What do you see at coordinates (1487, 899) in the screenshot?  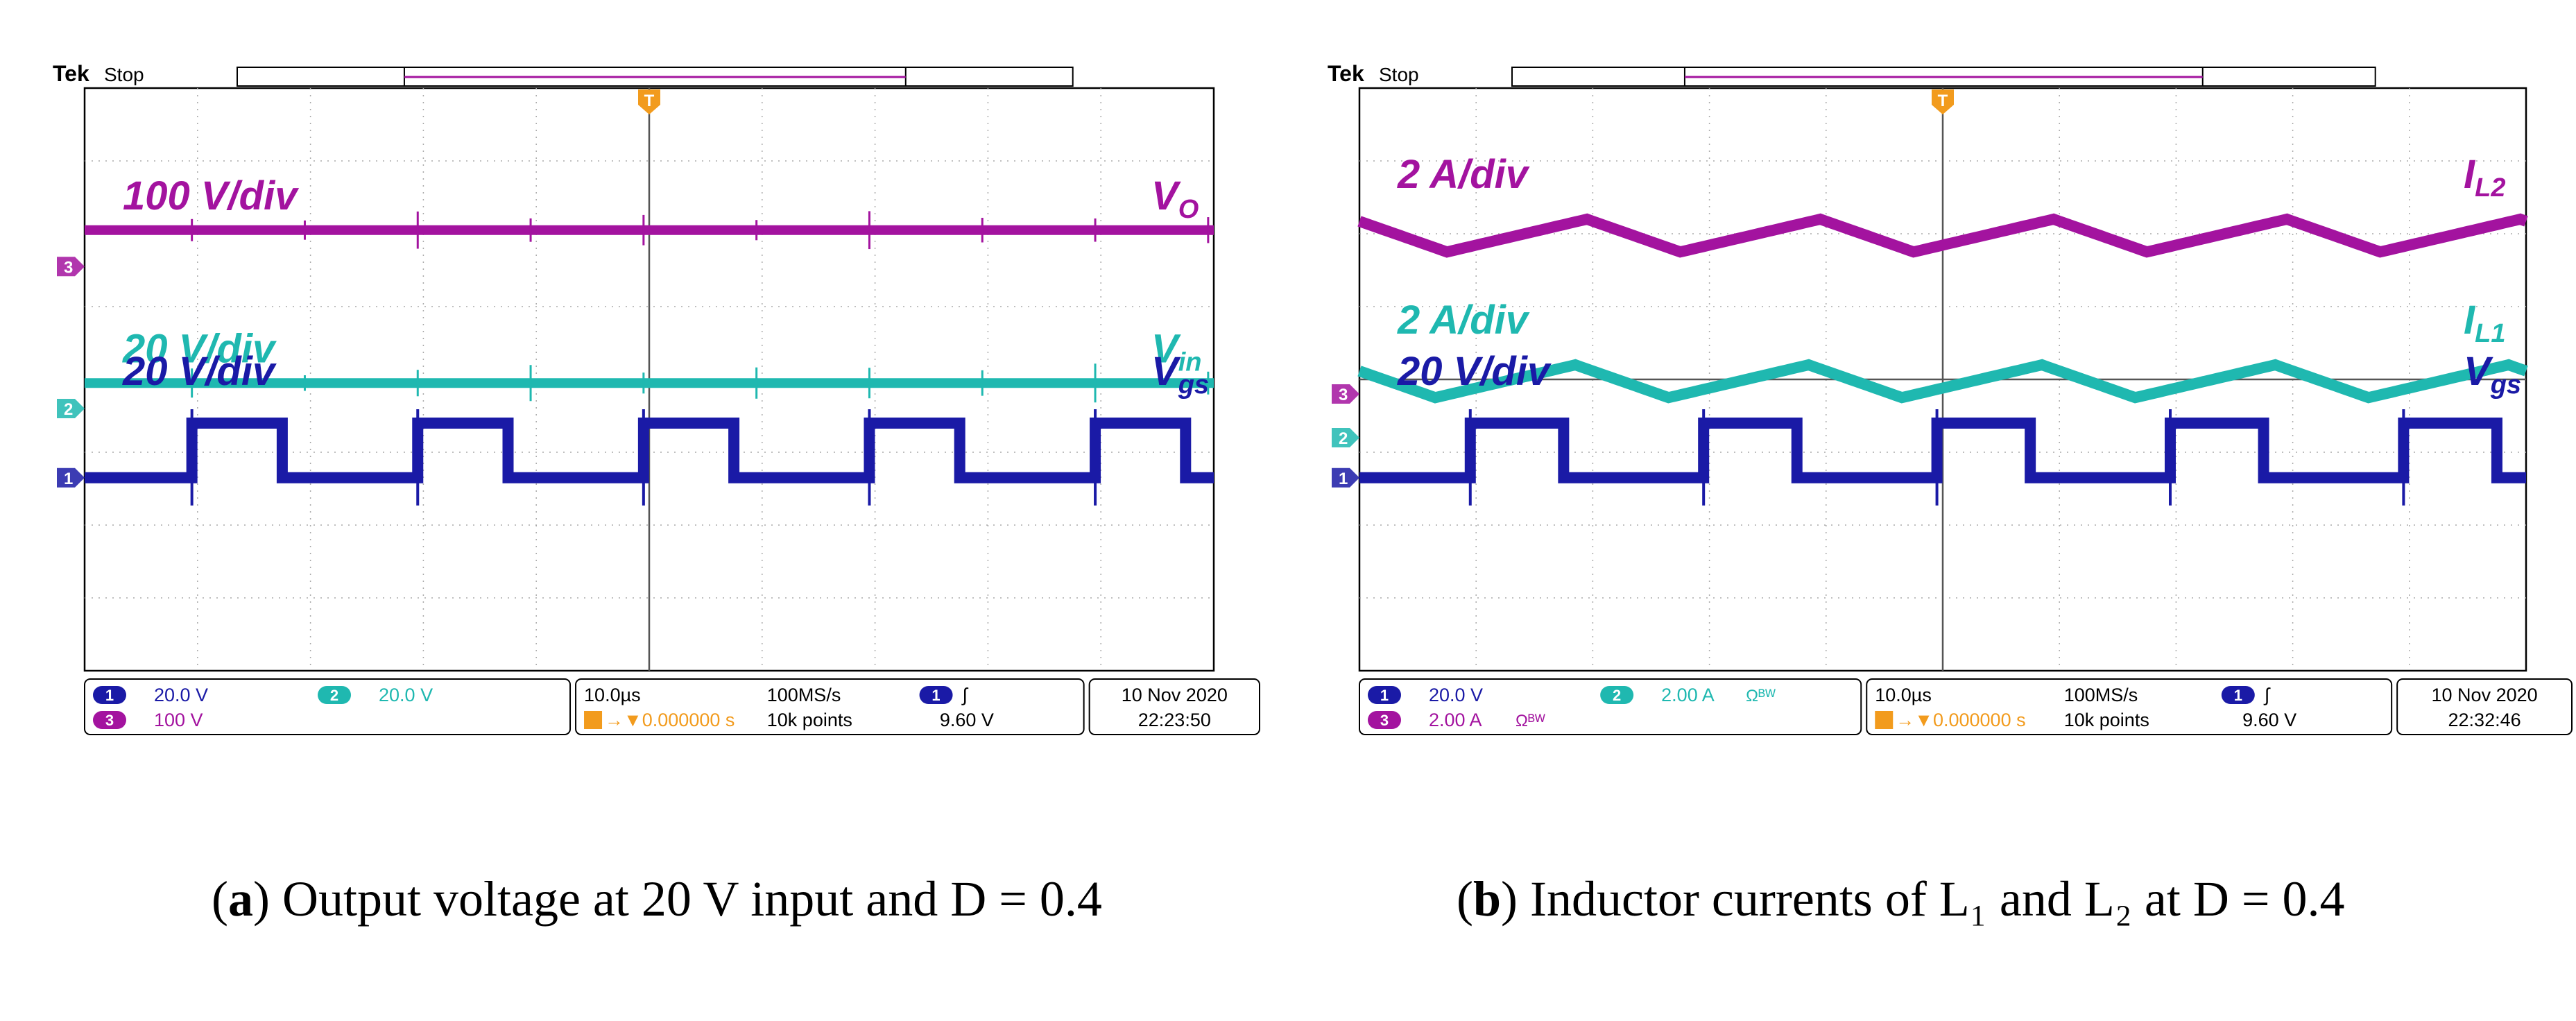 I see `caption-b-letter: b` at bounding box center [1487, 899].